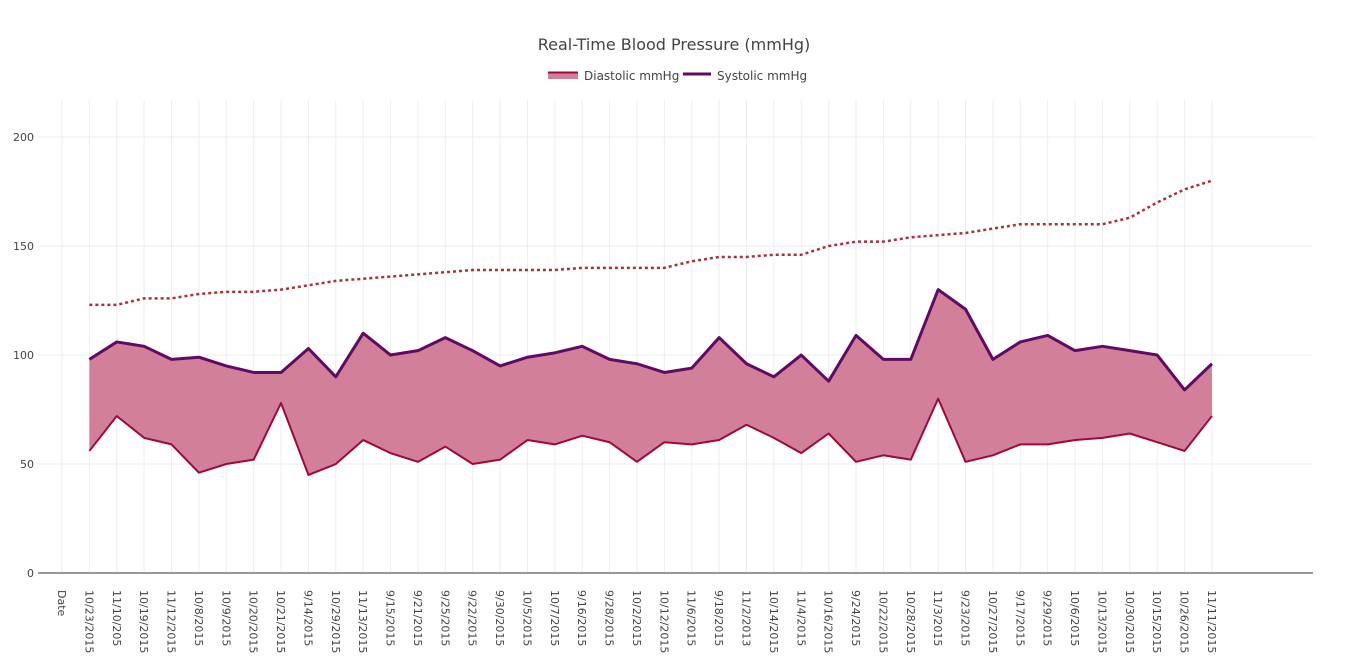 Image resolution: width=1349 pixels, height=663 pixels. Describe the element at coordinates (27, 464) in the screenshot. I see `y-tick-label: 50` at that location.